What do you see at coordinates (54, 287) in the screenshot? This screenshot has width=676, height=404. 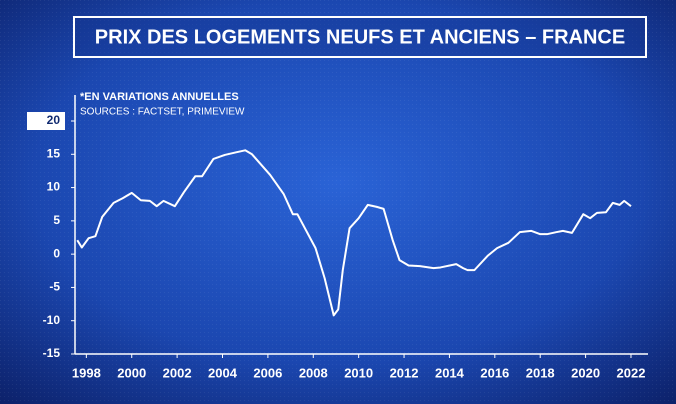 I see `y-tick-label: -5` at bounding box center [54, 287].